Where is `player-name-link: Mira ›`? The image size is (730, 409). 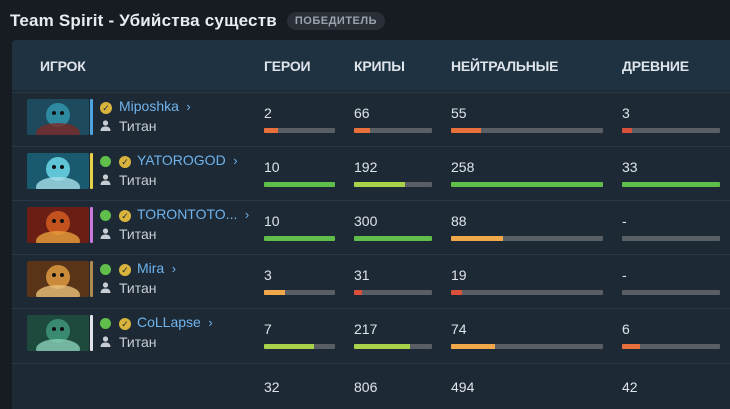
player-name-link: Mira › is located at coordinates (156, 268).